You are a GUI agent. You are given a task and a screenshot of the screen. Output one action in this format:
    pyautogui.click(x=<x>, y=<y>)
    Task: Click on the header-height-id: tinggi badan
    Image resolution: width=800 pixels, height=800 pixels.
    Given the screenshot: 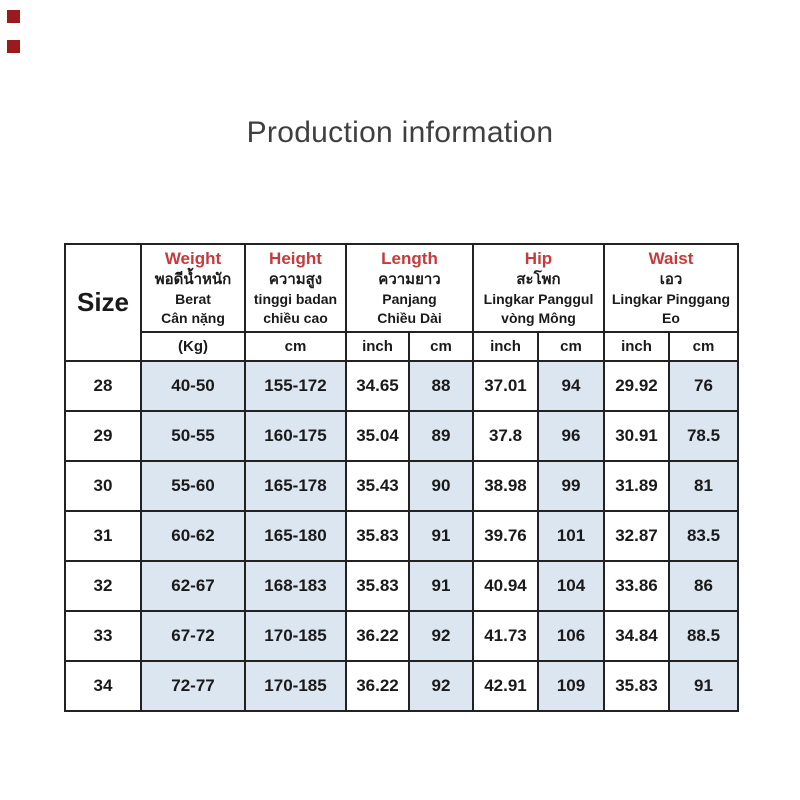 What is the action you would take?
    pyautogui.click(x=295, y=299)
    